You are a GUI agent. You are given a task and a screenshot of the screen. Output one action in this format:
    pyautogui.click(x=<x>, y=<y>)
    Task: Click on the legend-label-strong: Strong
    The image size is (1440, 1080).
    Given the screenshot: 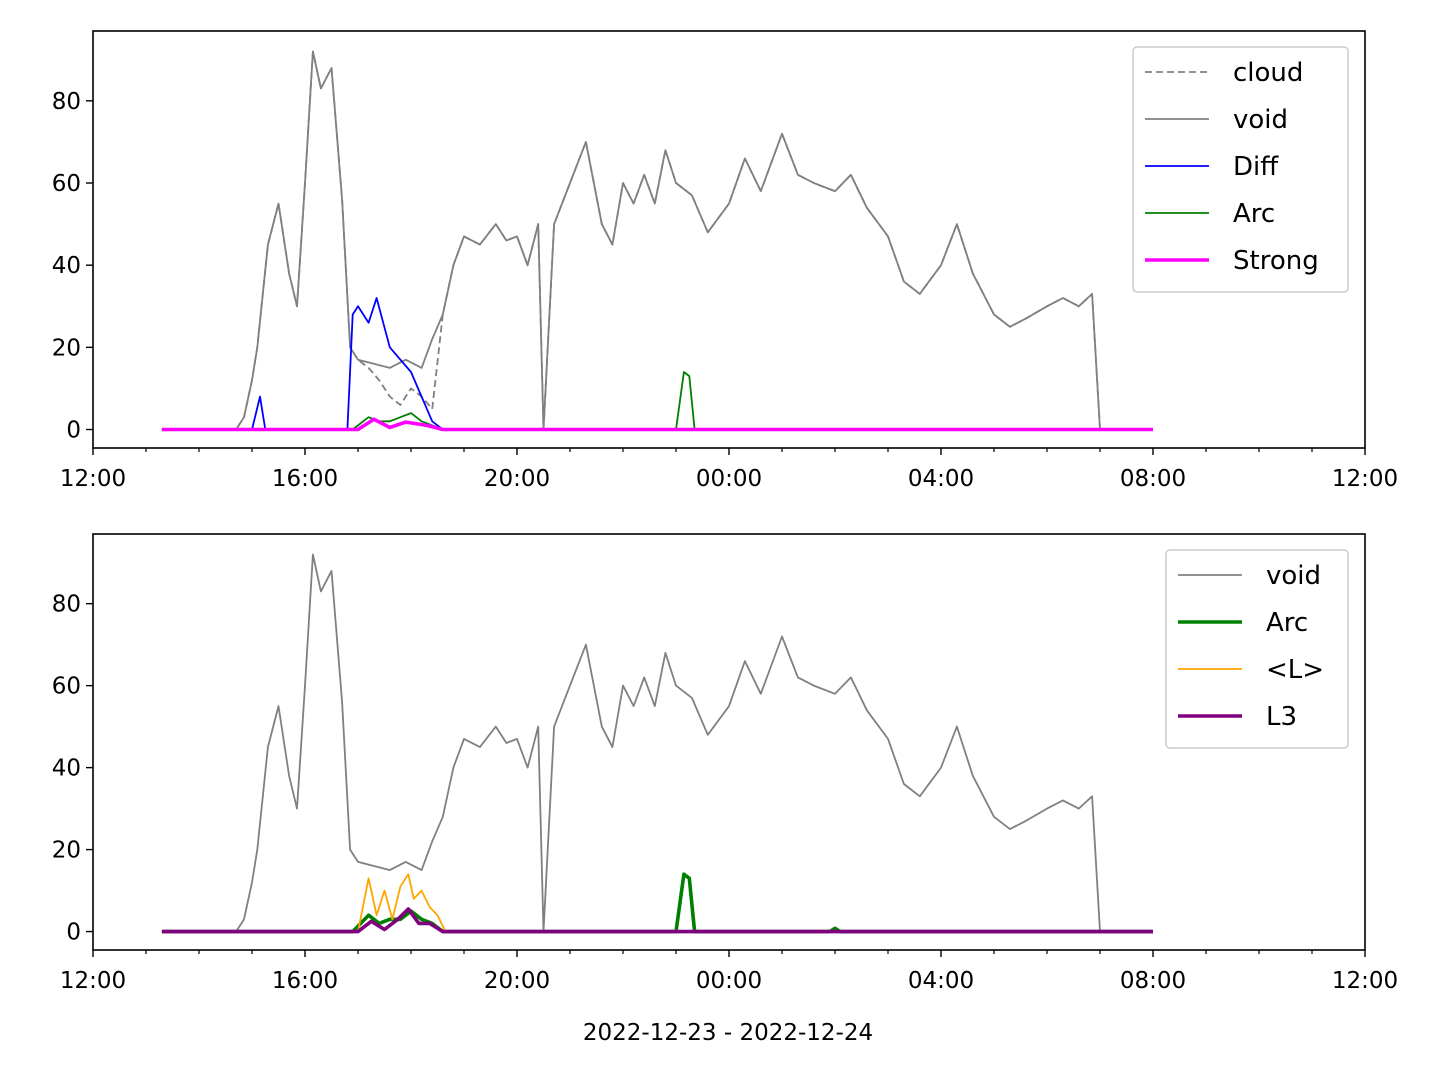 What is the action you would take?
    pyautogui.click(x=1276, y=261)
    